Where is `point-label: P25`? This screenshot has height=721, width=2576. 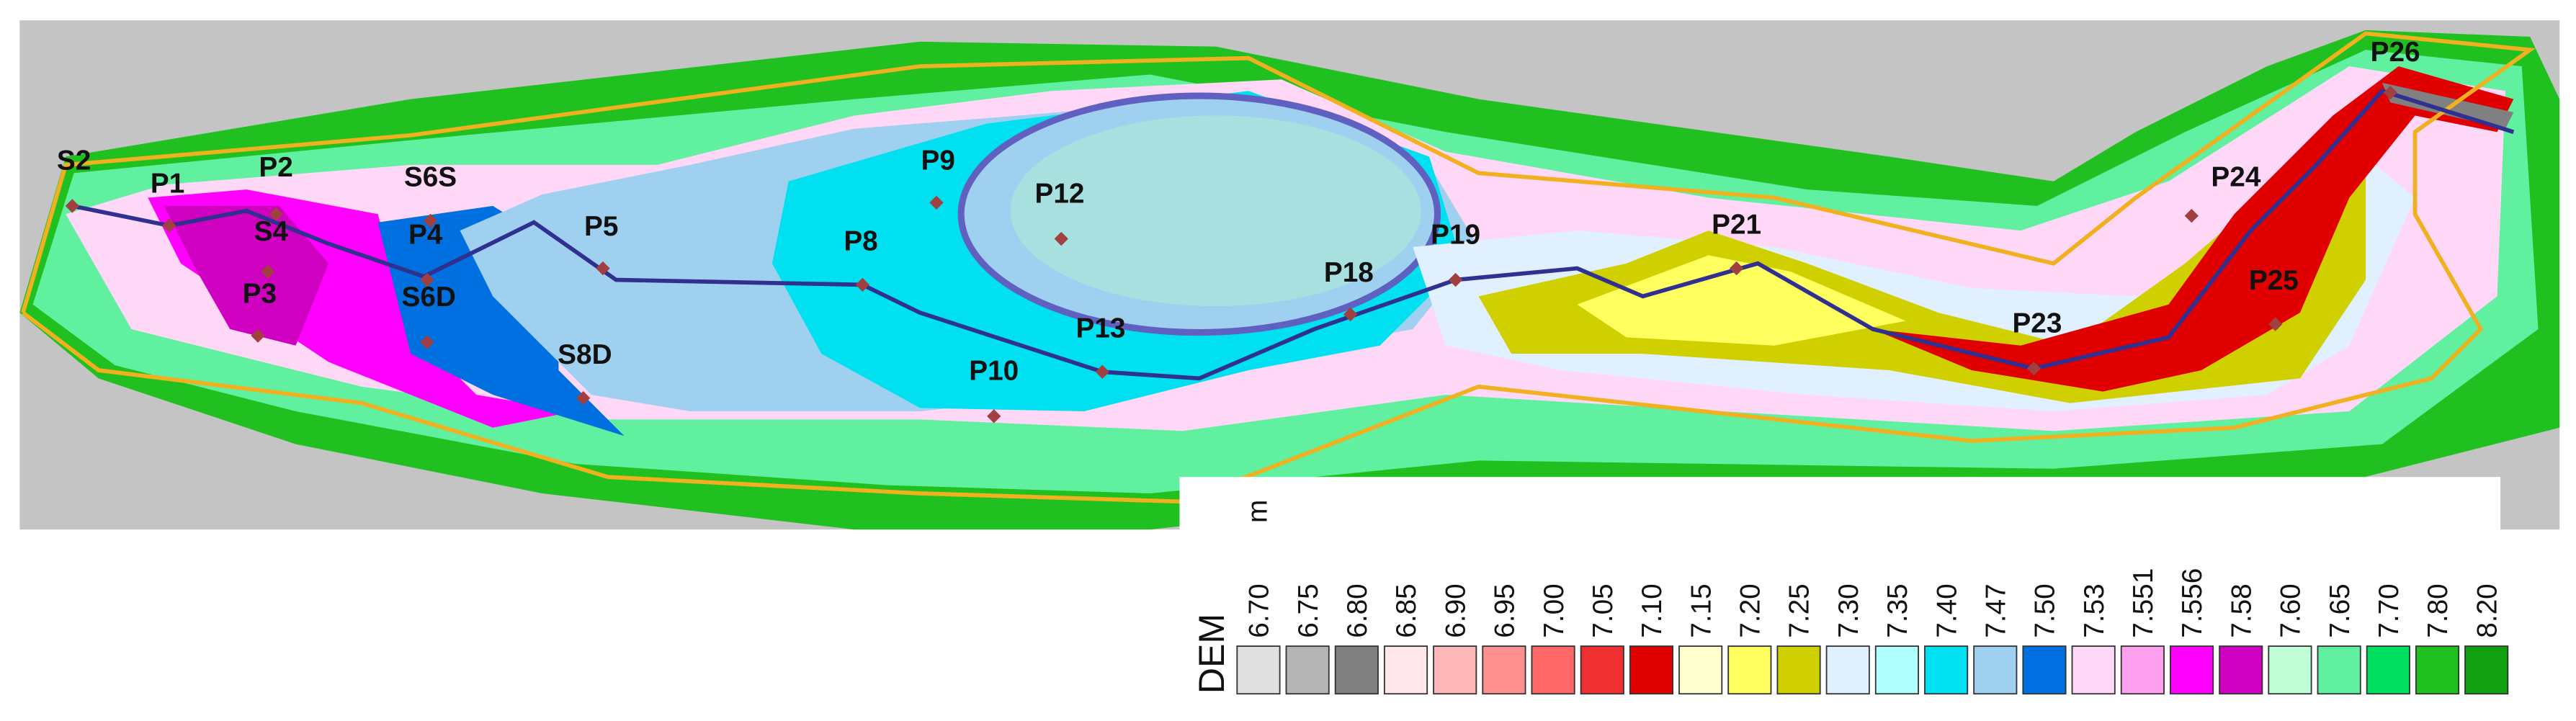 point-label: P25 is located at coordinates (2274, 280).